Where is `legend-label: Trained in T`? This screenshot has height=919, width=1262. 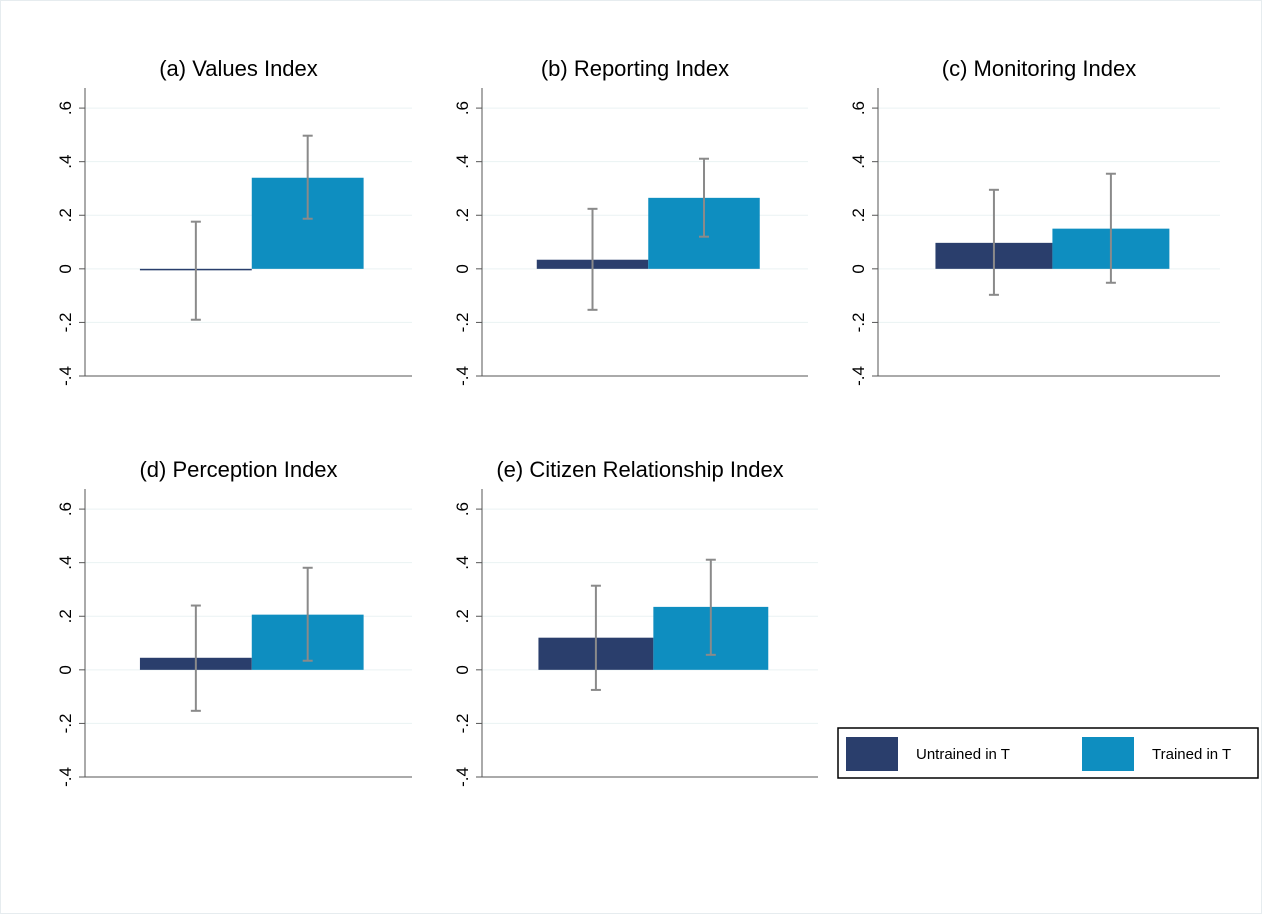
legend-label: Trained in T is located at coordinates (1191, 754).